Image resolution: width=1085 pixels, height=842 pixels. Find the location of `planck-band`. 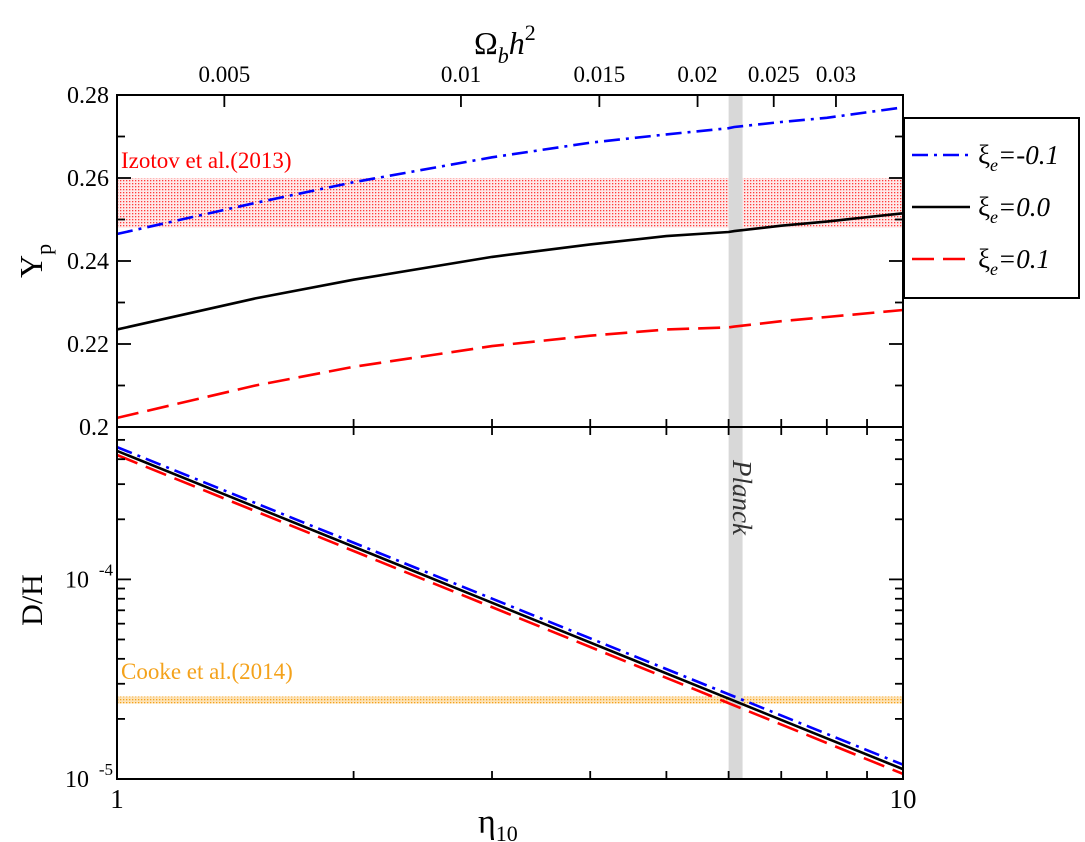

planck-band is located at coordinates (735, 437).